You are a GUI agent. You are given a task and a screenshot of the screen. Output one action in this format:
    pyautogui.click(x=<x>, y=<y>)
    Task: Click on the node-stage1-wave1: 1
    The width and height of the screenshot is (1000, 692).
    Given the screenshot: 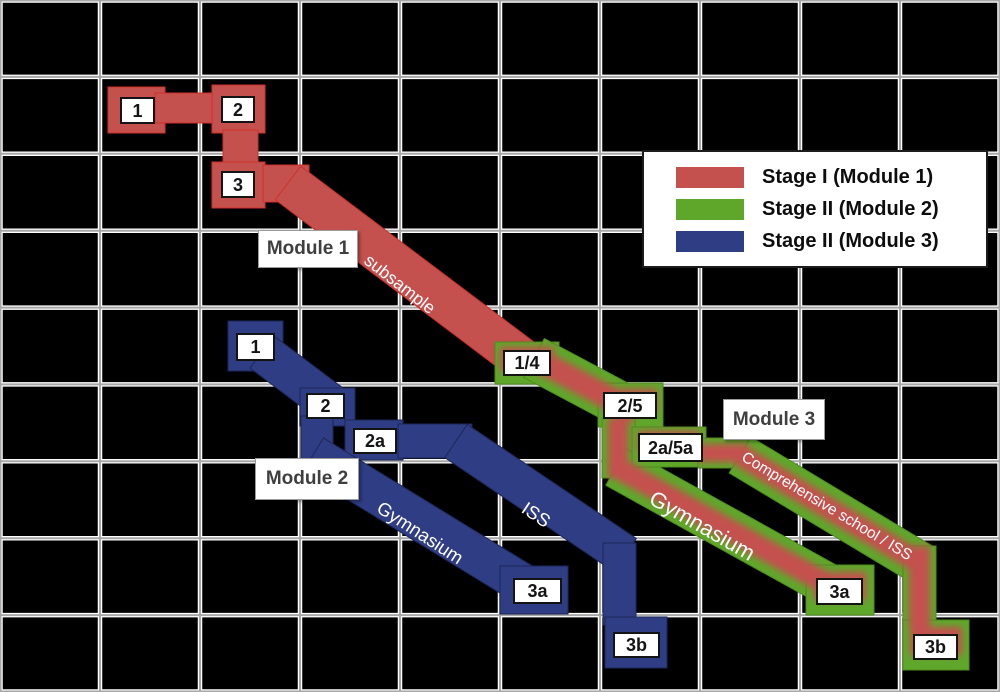 What is the action you would take?
    pyautogui.click(x=137, y=110)
    